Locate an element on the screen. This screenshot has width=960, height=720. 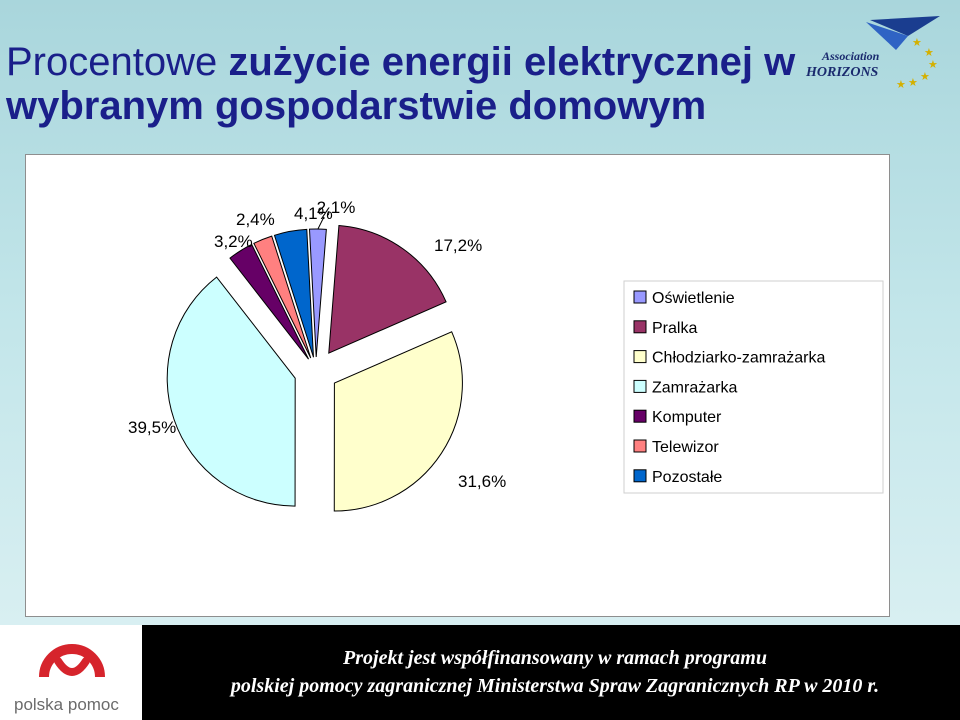
title-normal: Procentowe is located at coordinates (117, 62).